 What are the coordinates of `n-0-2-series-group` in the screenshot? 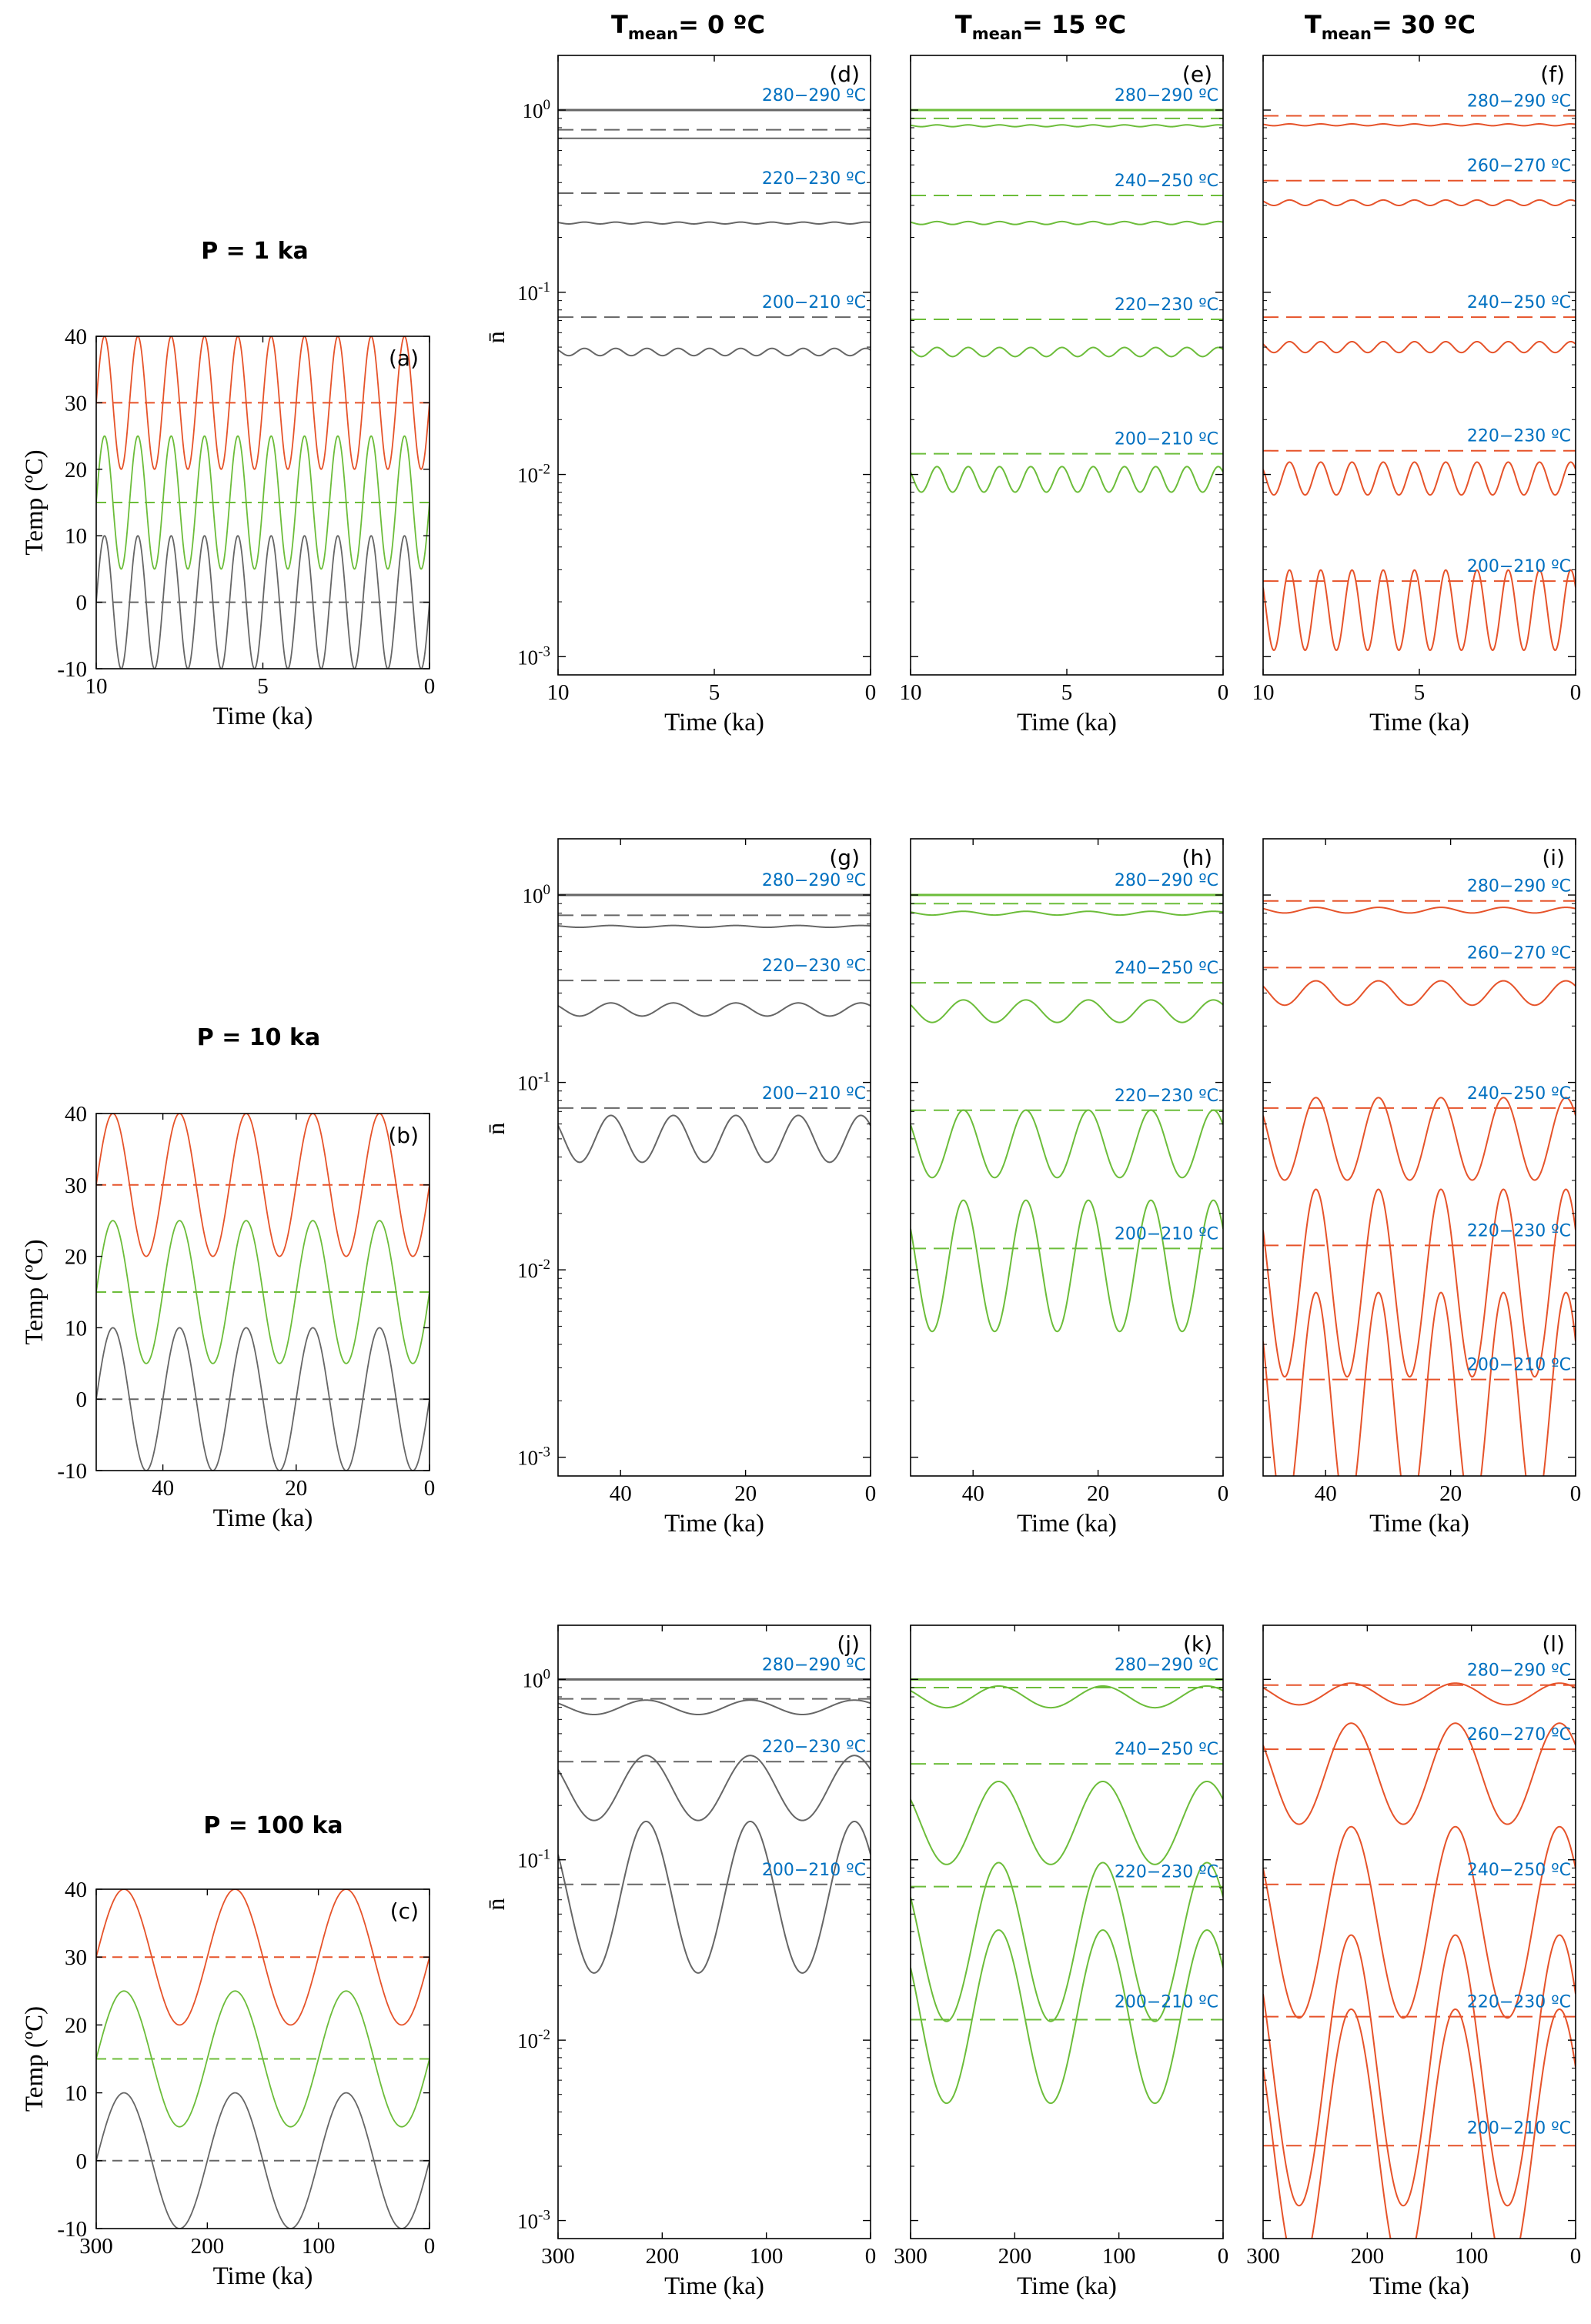 It's located at (1419, 383).